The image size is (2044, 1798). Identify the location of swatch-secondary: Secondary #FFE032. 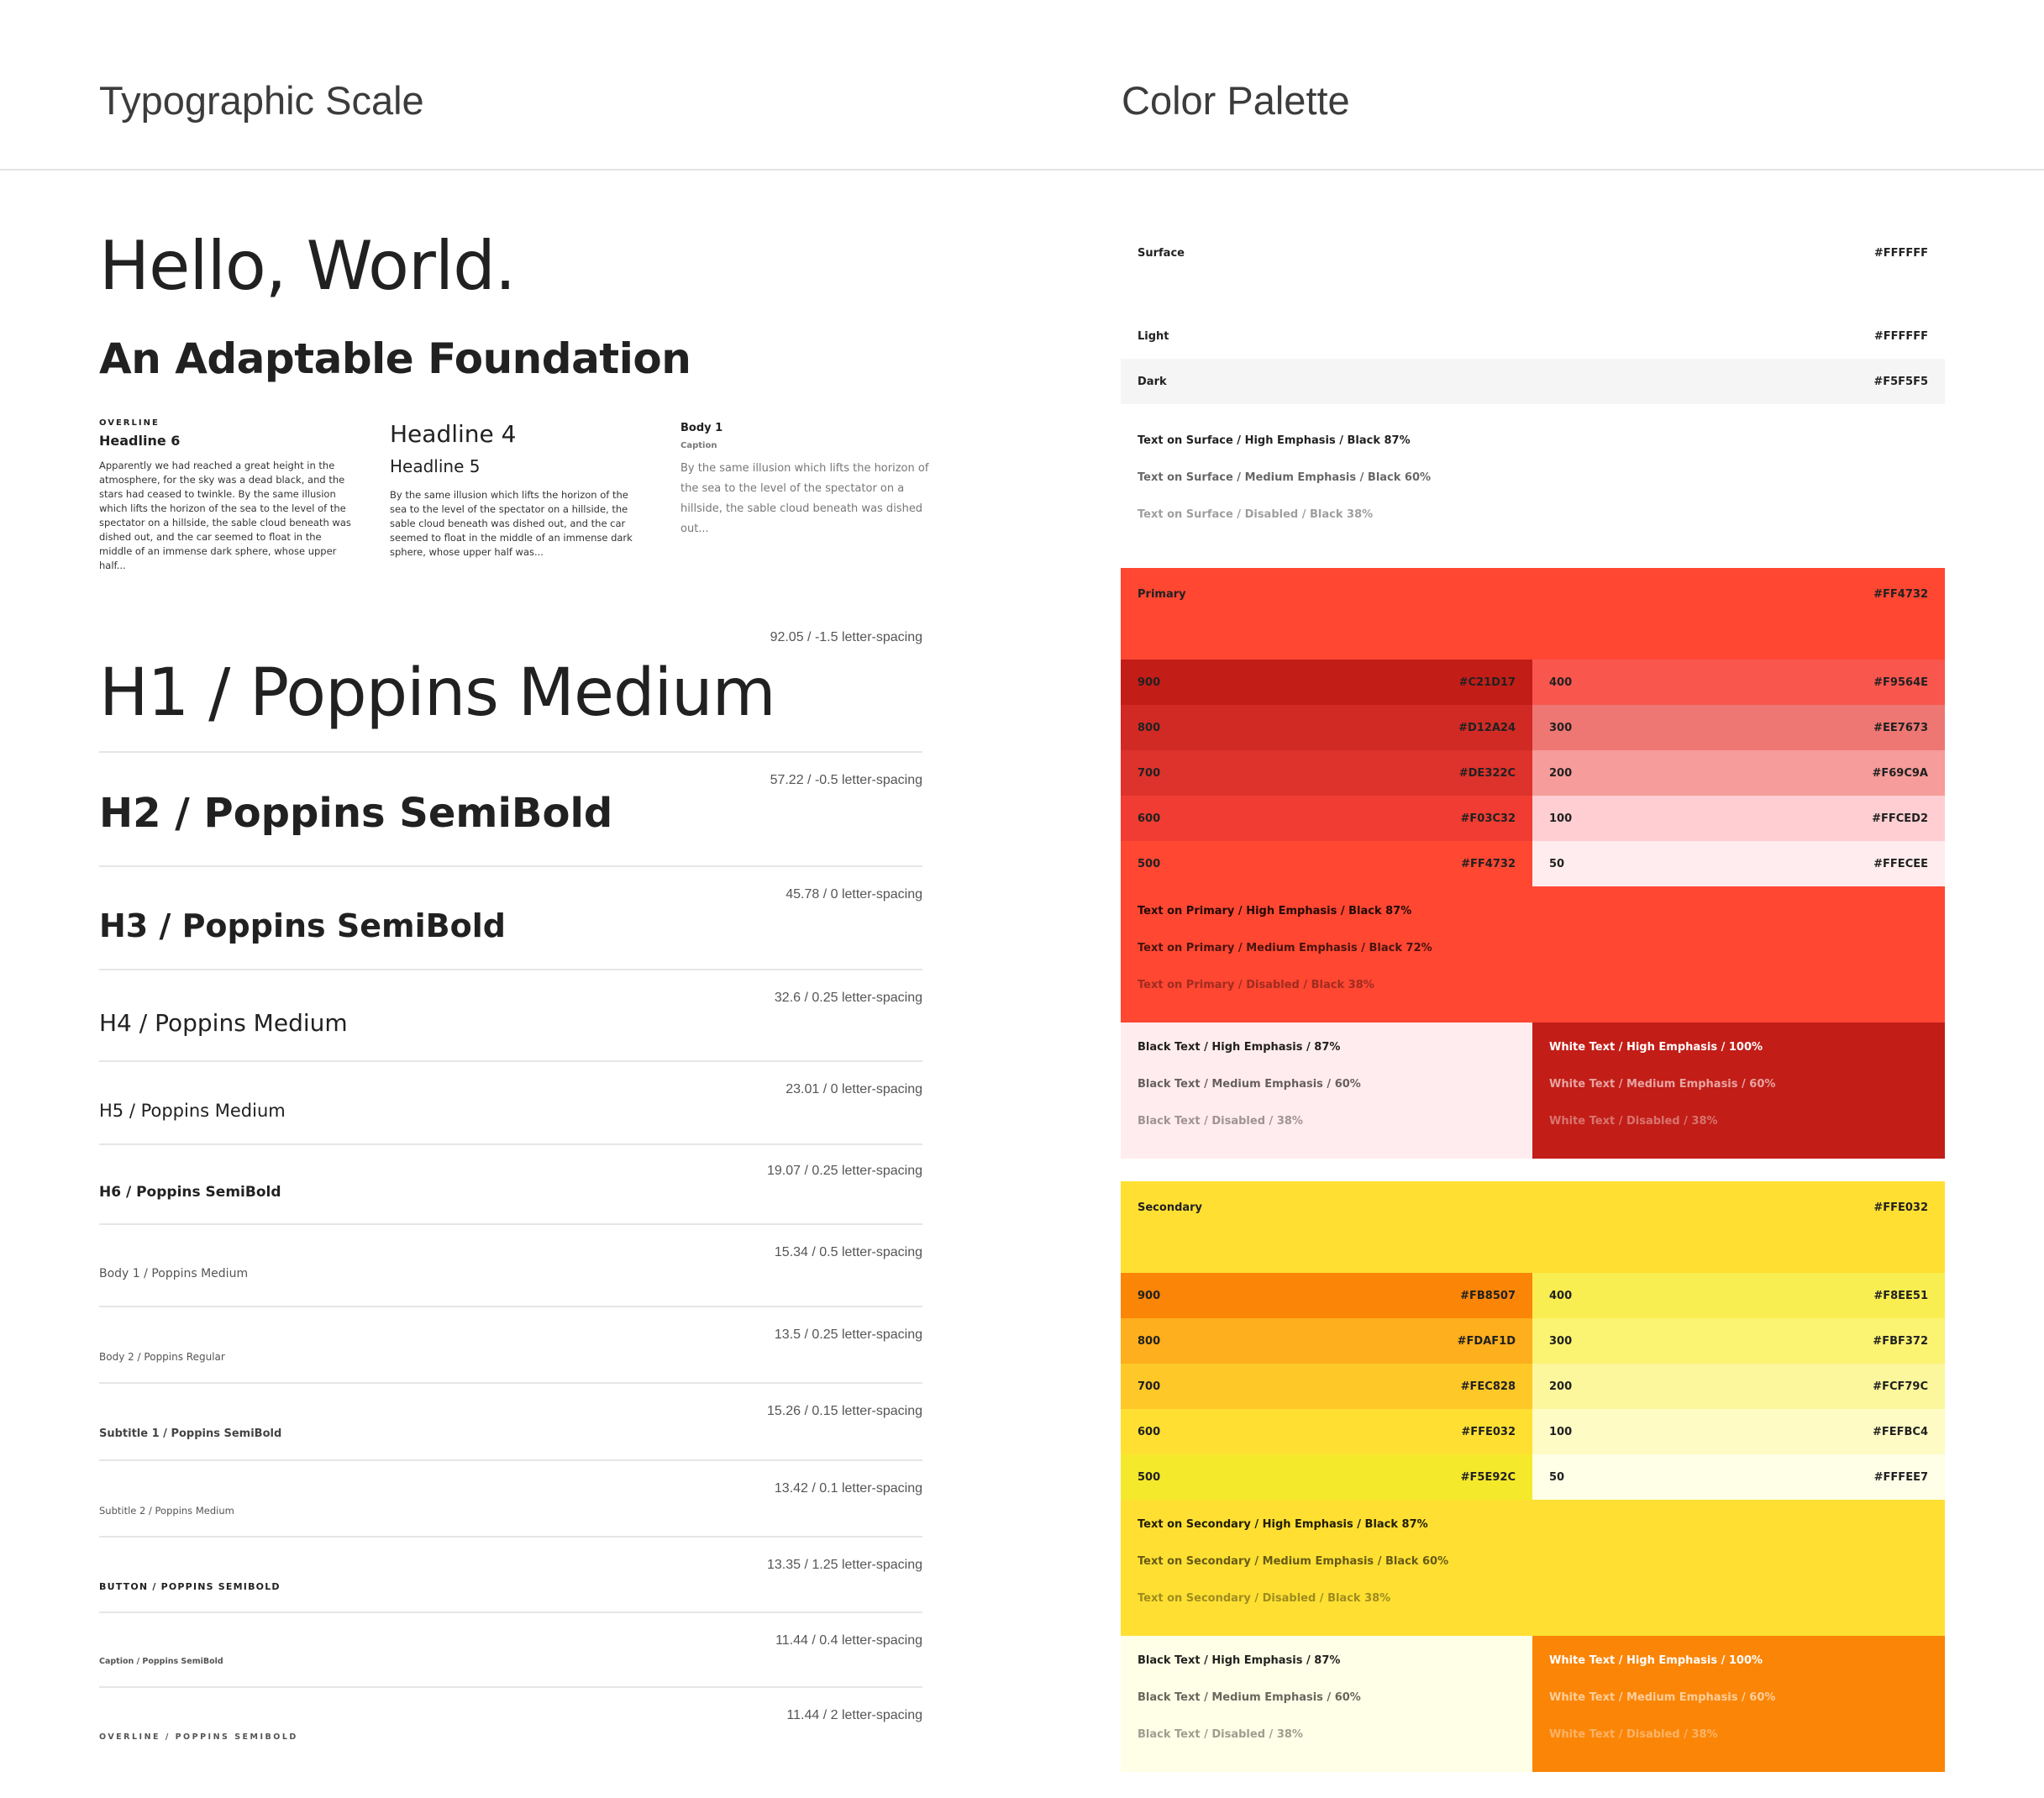
(1533, 1227).